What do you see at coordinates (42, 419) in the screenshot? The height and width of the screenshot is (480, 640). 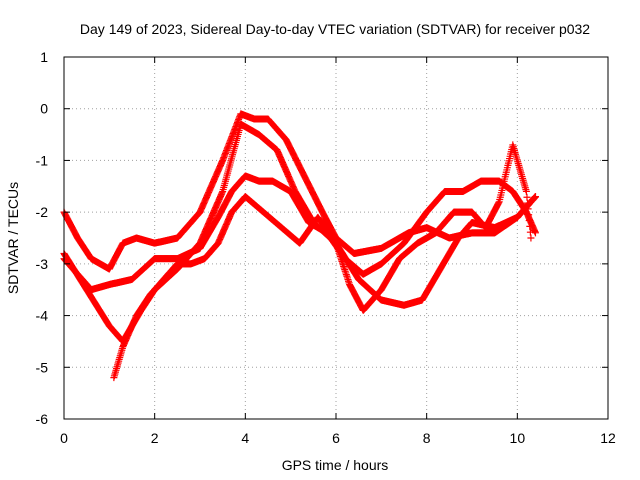 I see `y-tick-label: -6` at bounding box center [42, 419].